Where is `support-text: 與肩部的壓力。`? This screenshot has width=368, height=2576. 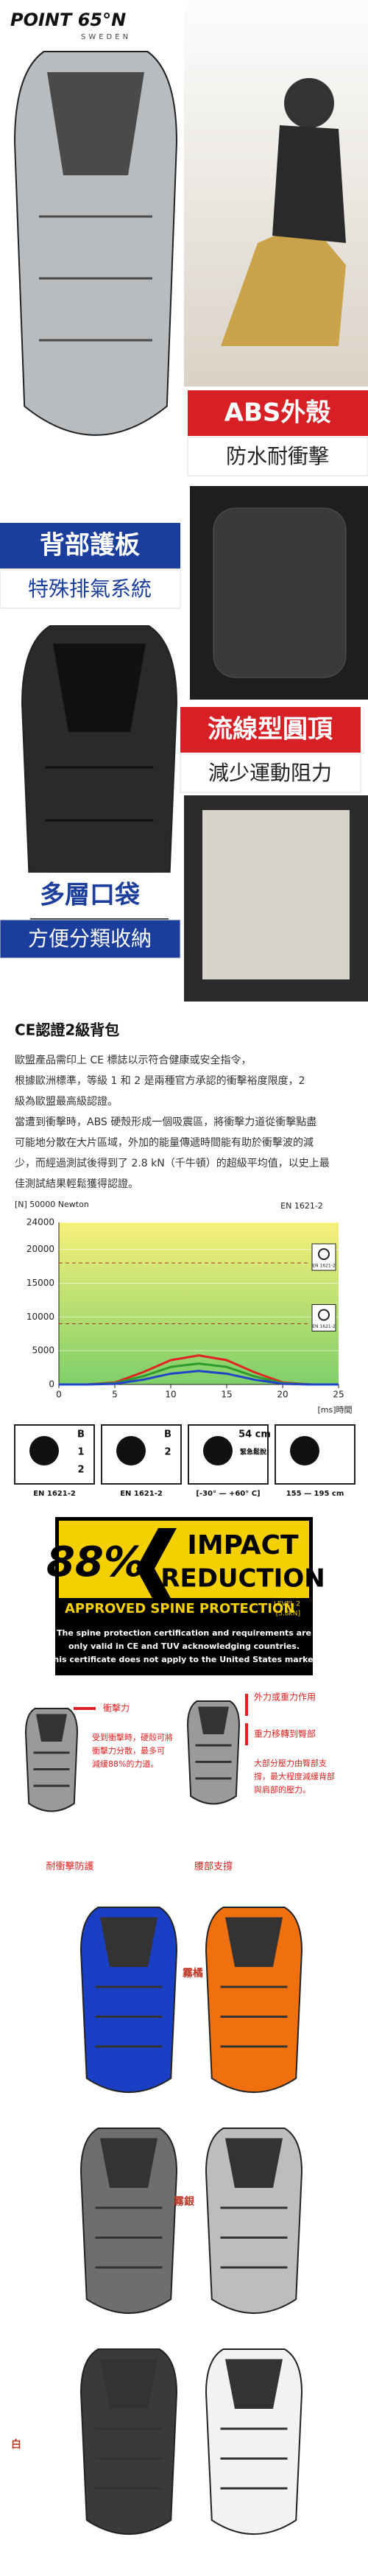
support-text: 與肩部的壓力。 is located at coordinates (282, 1789).